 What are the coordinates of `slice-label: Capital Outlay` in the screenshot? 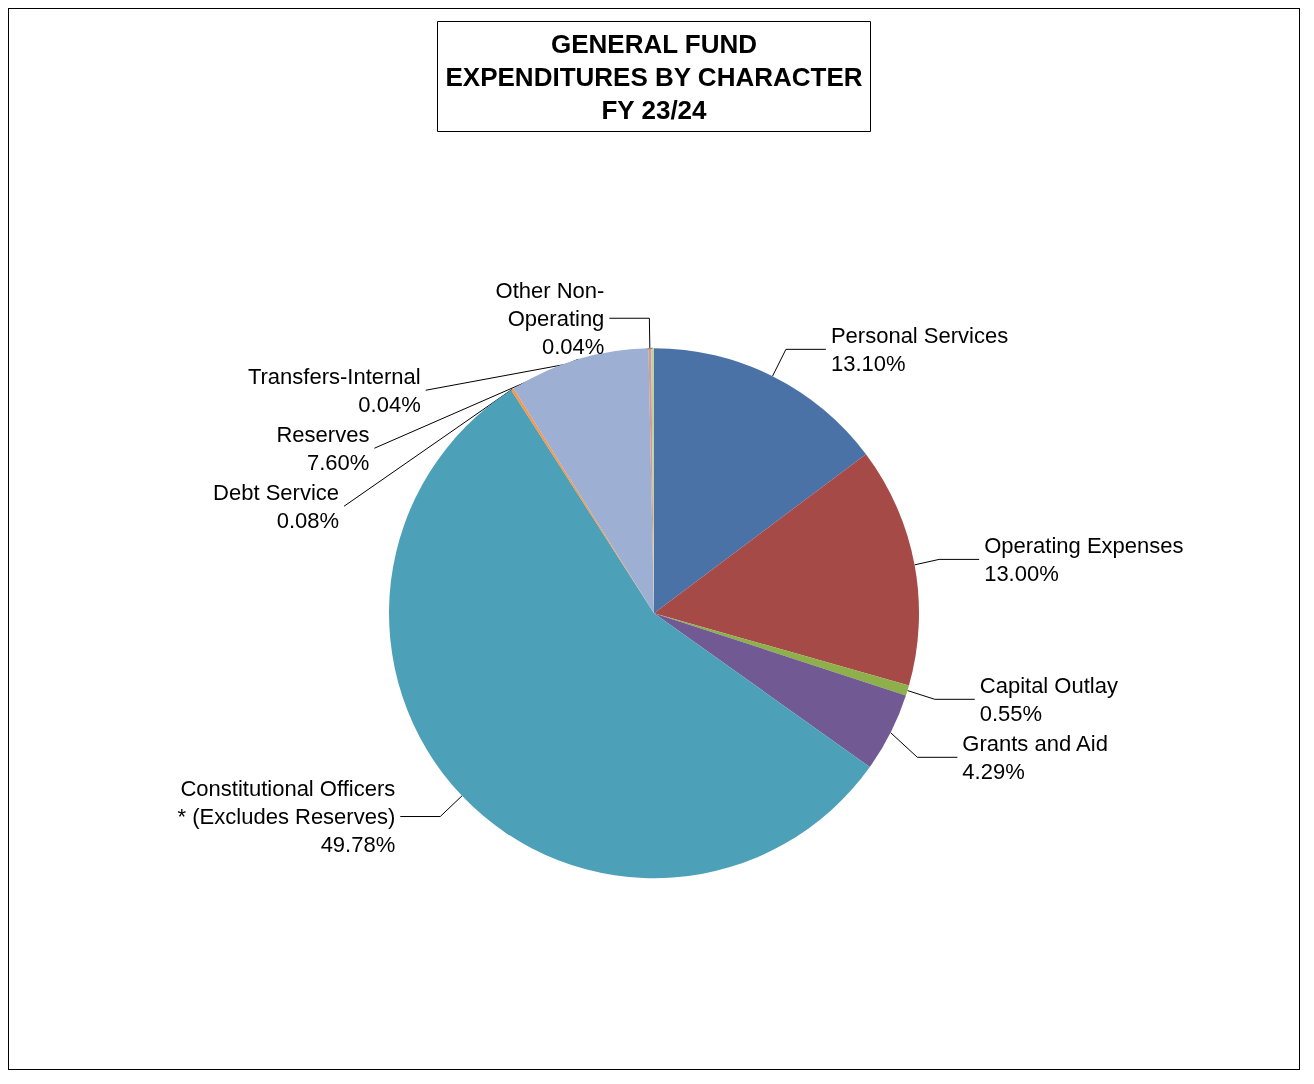 It's located at (1048, 685).